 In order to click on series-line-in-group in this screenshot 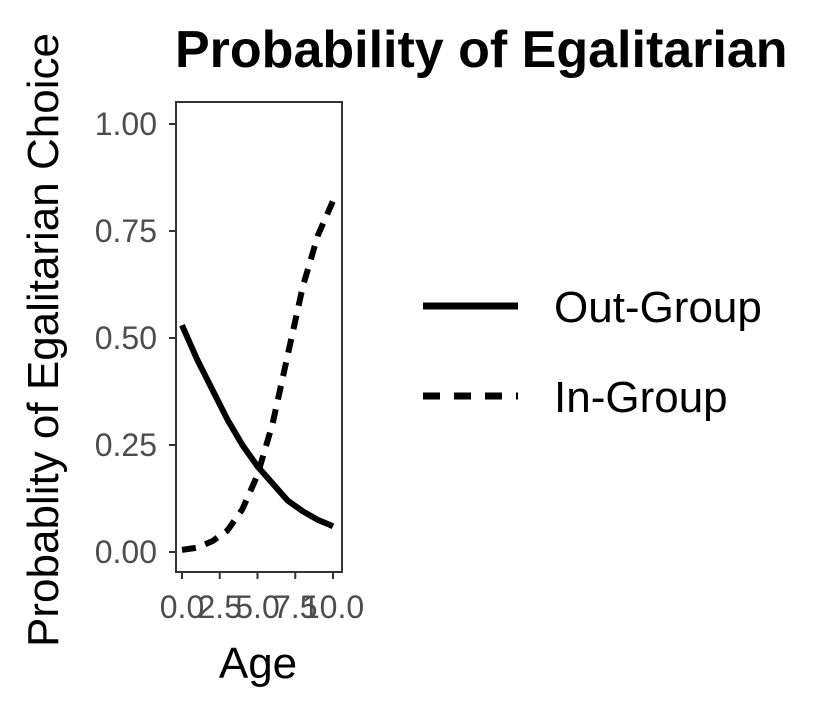, I will do `click(258, 376)`.